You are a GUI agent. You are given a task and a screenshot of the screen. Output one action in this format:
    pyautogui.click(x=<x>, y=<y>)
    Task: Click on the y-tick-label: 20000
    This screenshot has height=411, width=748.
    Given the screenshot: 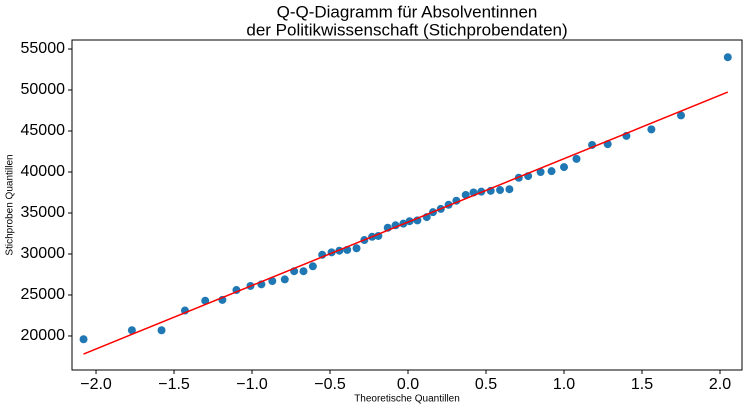 What is the action you would take?
    pyautogui.click(x=43, y=335)
    